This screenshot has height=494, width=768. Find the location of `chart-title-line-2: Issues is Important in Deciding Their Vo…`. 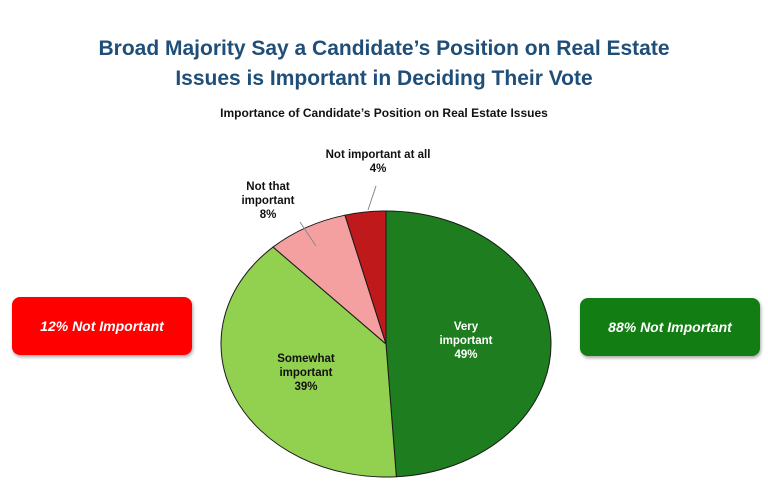

chart-title-line-2: Issues is Important in Deciding Their Vo… is located at coordinates (384, 78).